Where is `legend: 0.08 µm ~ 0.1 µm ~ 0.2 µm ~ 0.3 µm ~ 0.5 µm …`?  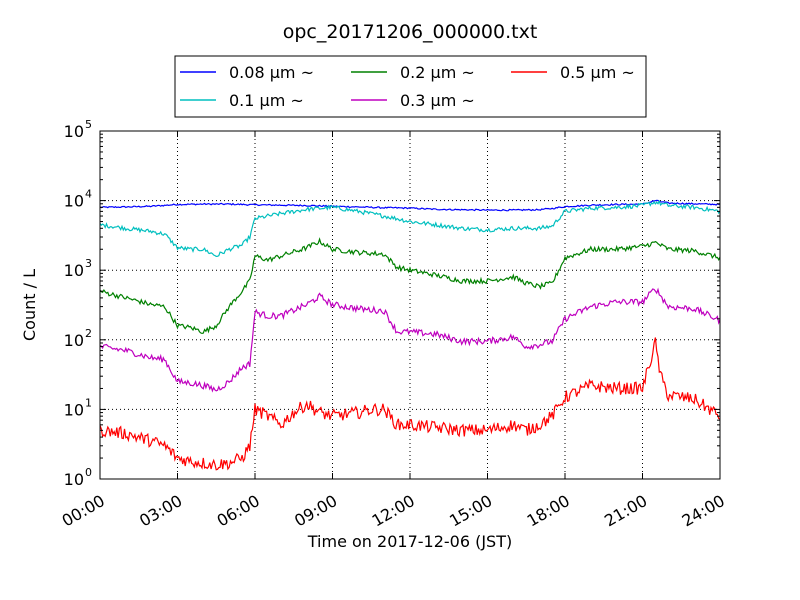 legend: 0.08 µm ~ 0.1 µm ~ 0.2 µm ~ 0.3 µm ~ 0.5 µm … is located at coordinates (410, 86).